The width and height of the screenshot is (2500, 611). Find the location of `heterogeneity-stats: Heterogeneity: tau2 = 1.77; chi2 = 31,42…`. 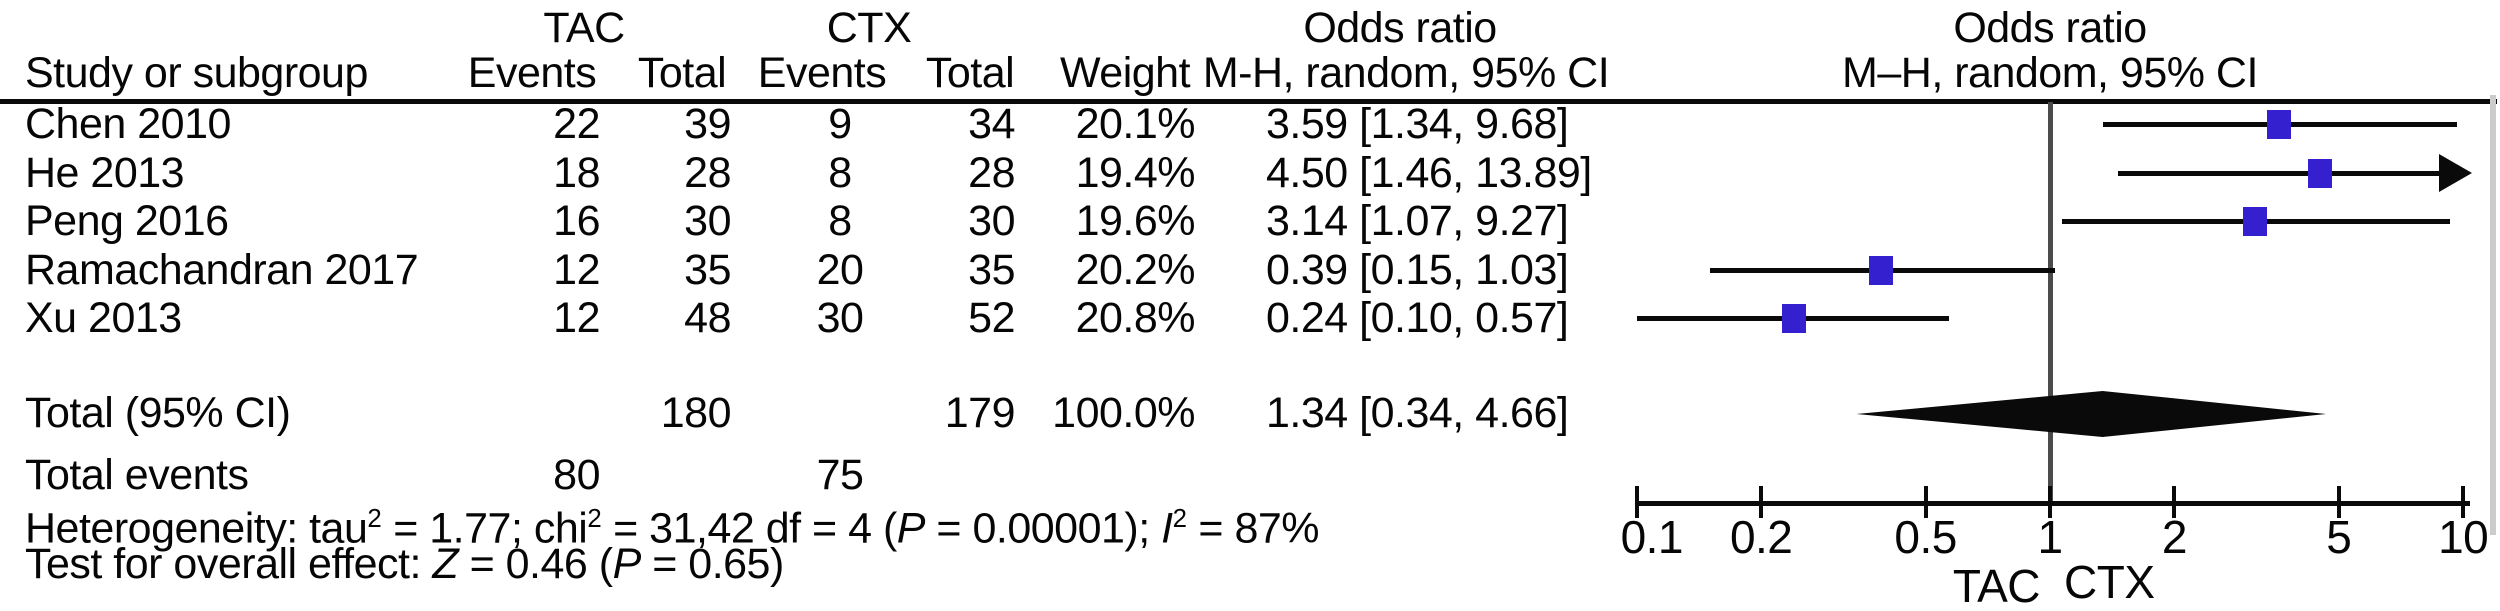

heterogeneity-stats: Heterogeneity: tau2 = 1.77; chi2 = 31,42… is located at coordinates (672, 528).